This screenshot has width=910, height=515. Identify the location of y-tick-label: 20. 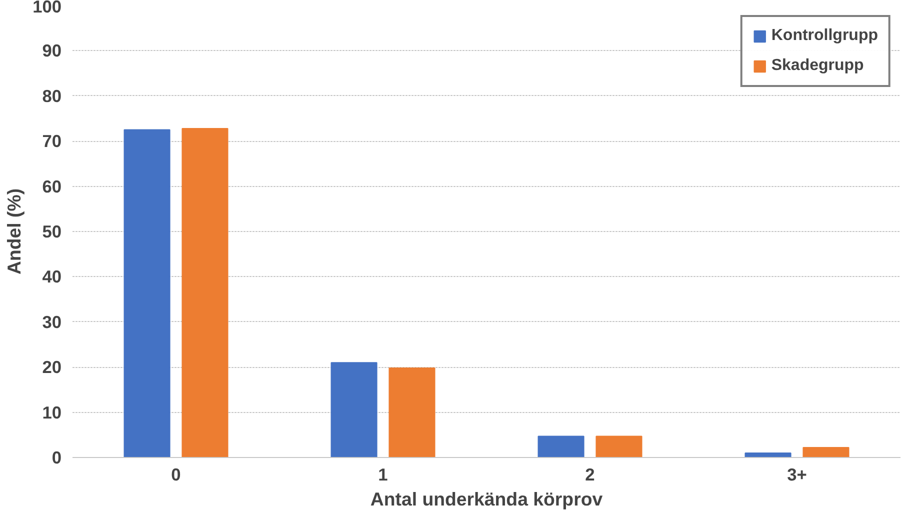
(52, 367).